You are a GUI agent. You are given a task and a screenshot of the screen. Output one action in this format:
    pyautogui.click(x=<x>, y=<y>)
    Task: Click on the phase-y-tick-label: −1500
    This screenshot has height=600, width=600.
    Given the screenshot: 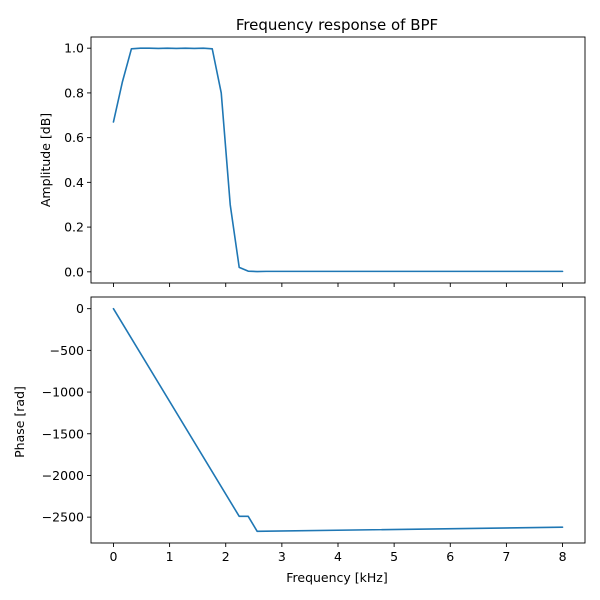 What is the action you would take?
    pyautogui.click(x=63, y=433)
    